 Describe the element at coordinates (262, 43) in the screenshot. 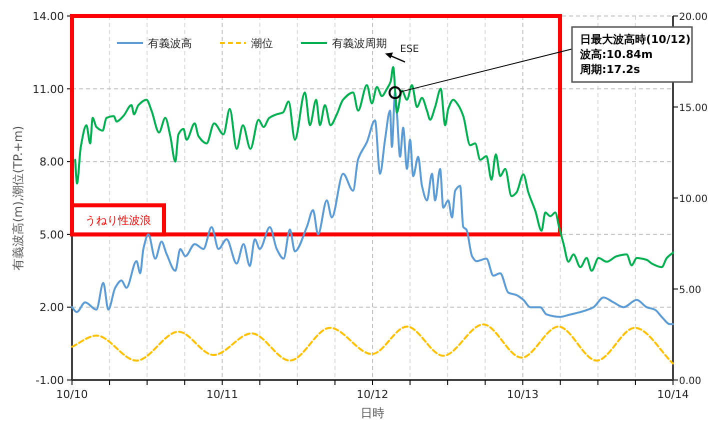

I see `legend-label: 潮位` at that location.